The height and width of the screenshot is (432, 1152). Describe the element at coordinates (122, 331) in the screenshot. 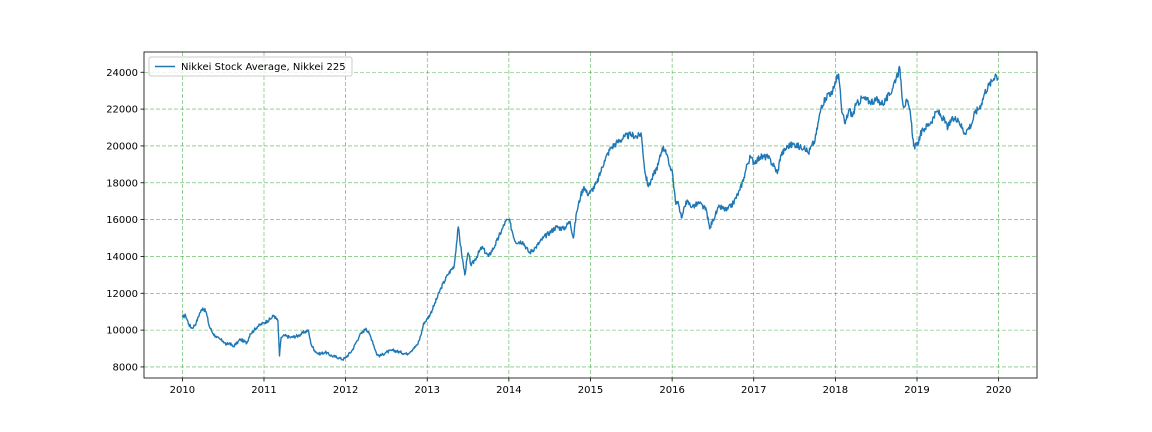

I see `y-tick-label: 10000` at that location.